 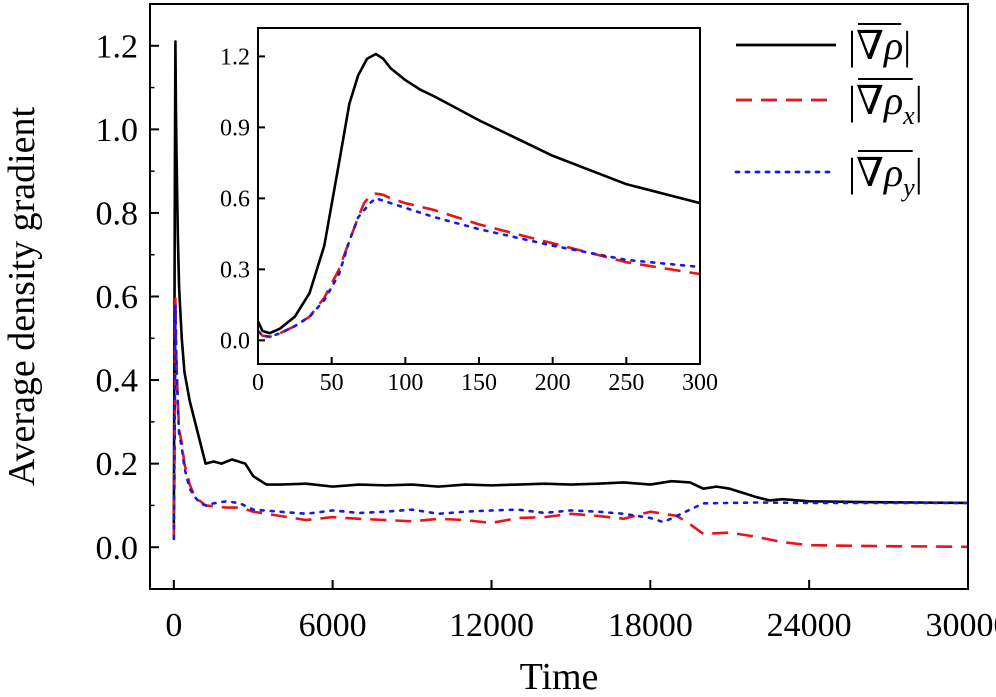 What do you see at coordinates (700, 383) in the screenshot?
I see `inset-x-tick-label: 300` at bounding box center [700, 383].